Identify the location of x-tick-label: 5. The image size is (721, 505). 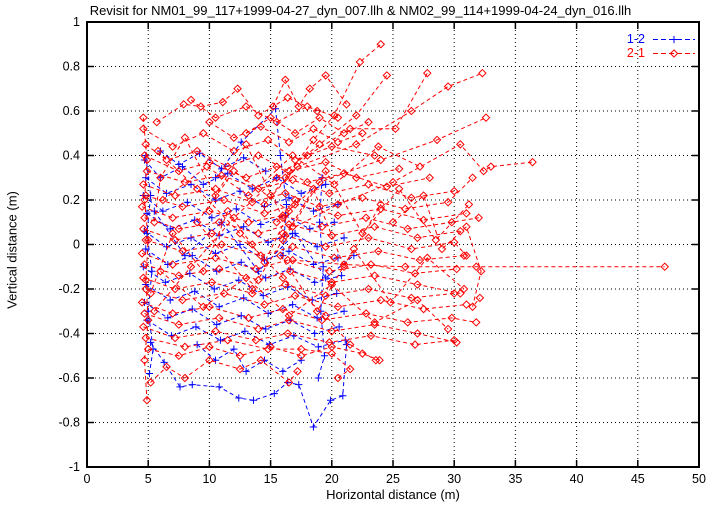
(148, 479).